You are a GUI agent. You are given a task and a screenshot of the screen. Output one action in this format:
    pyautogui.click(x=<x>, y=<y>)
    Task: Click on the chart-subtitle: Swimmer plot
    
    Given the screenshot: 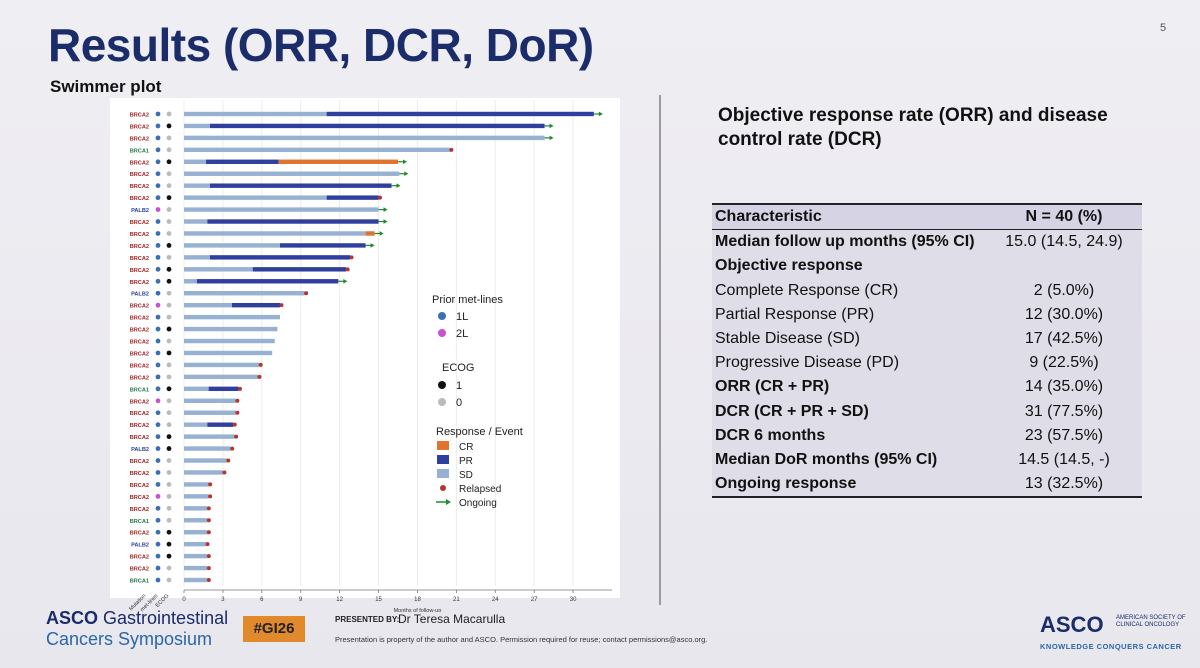 What is the action you would take?
    pyautogui.click(x=106, y=86)
    